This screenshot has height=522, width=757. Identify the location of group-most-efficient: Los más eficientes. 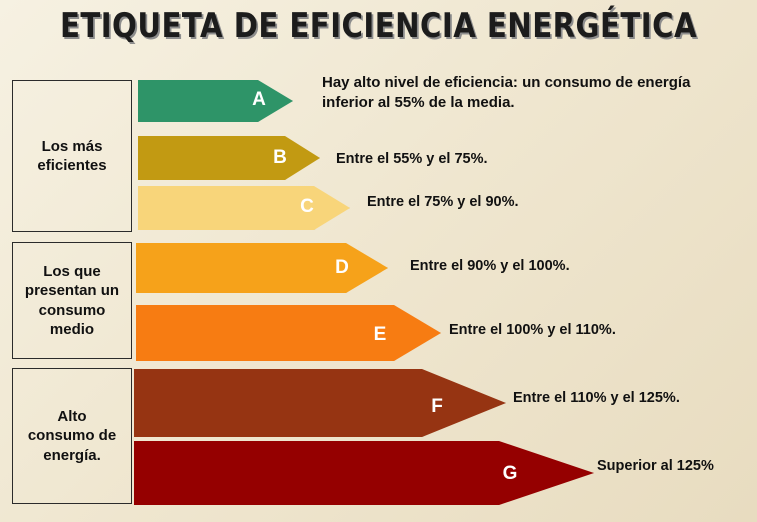
(72, 156).